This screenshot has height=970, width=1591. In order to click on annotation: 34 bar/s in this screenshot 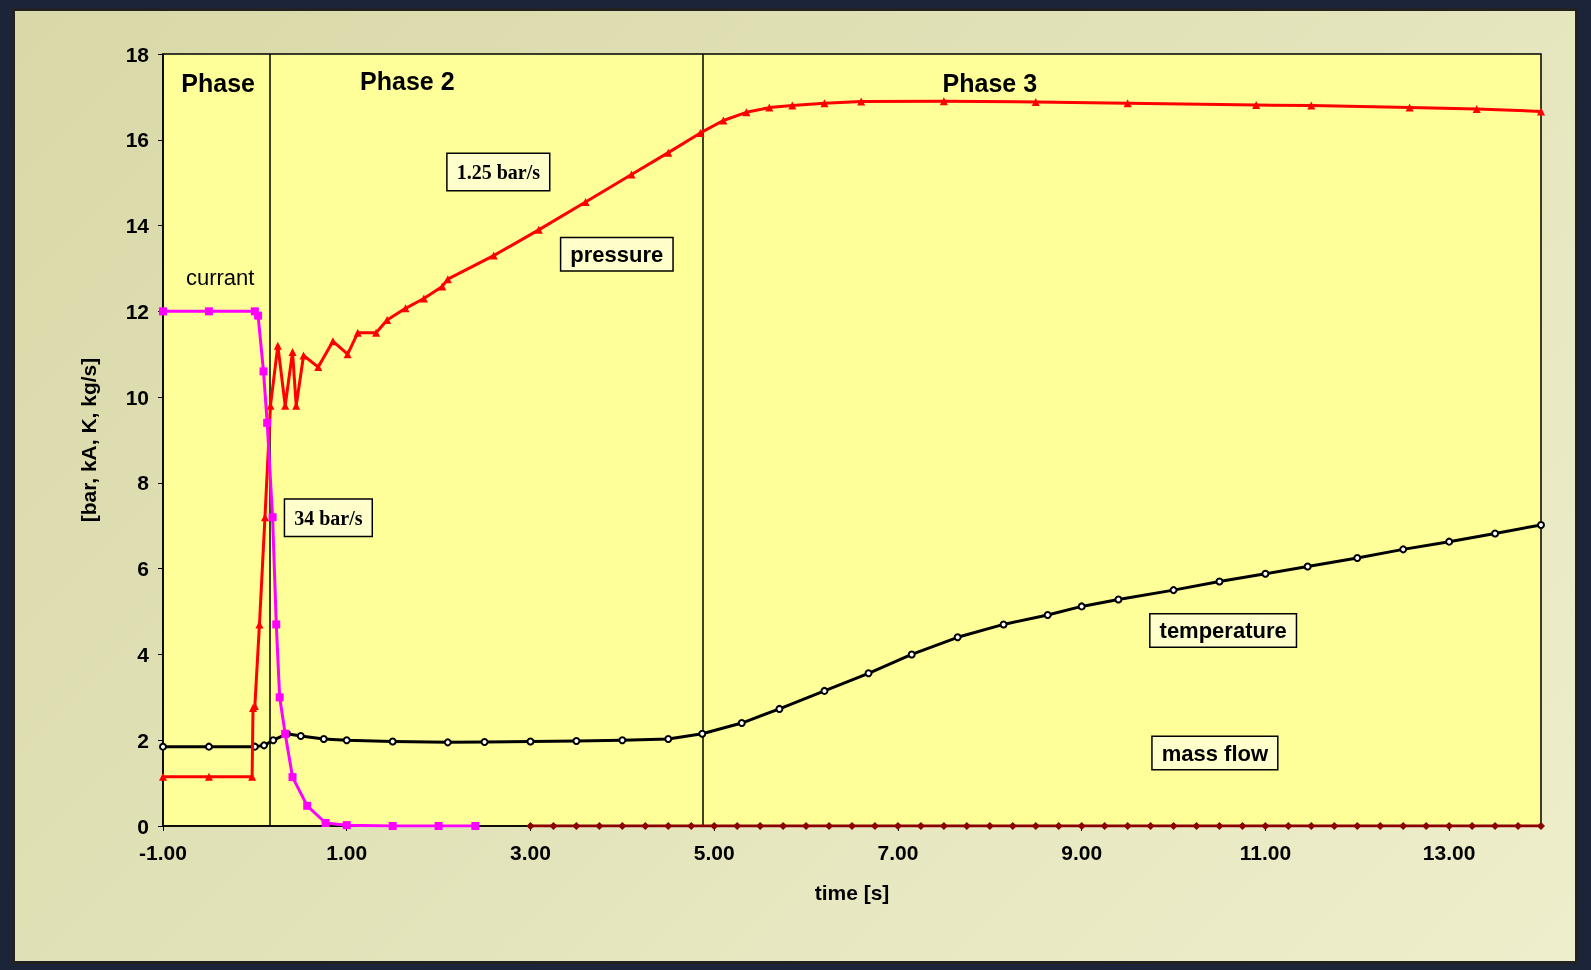, I will do `click(328, 517)`.